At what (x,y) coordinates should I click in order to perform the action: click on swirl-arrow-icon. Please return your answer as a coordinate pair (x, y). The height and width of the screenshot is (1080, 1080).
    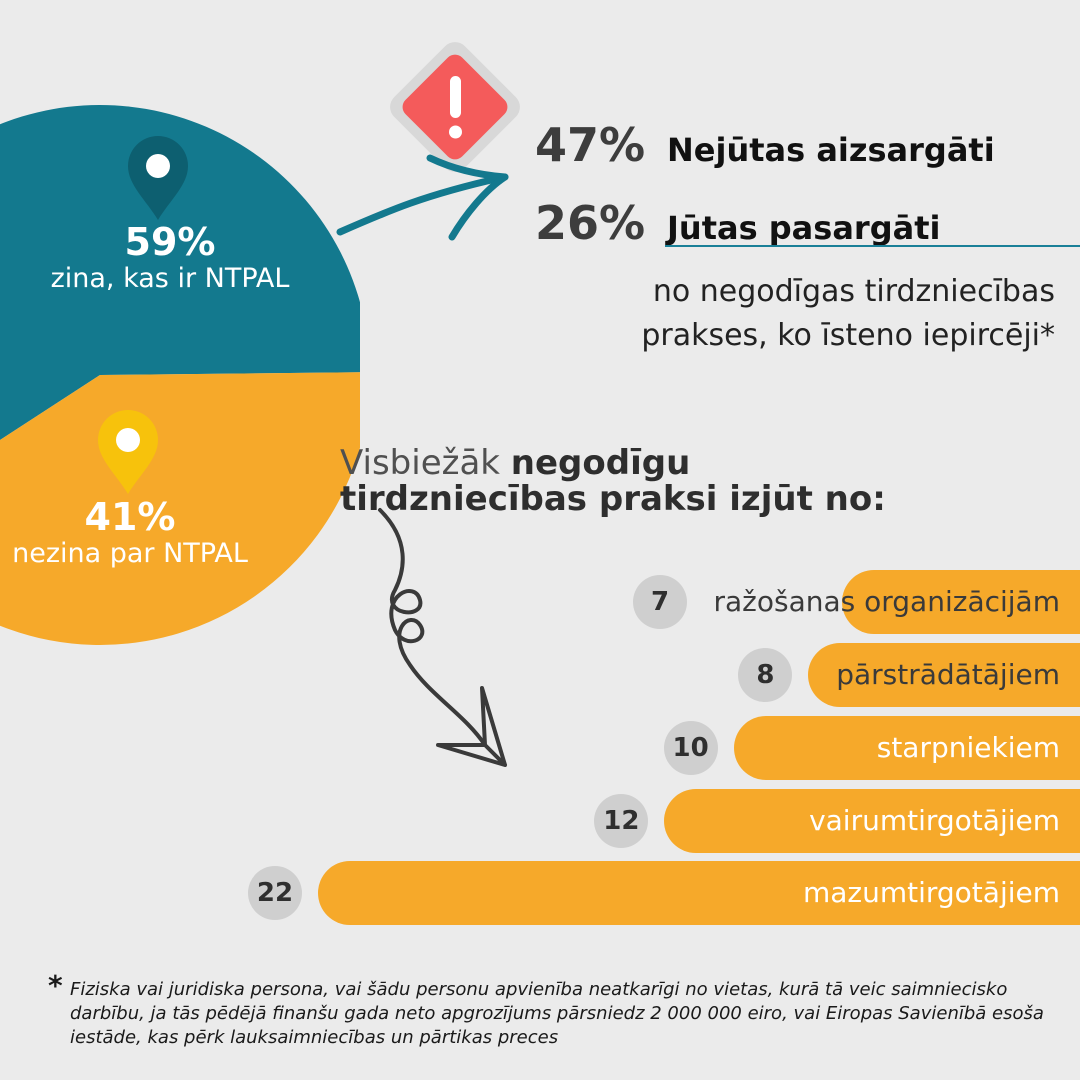
    Looking at the image, I should click on (442, 637).